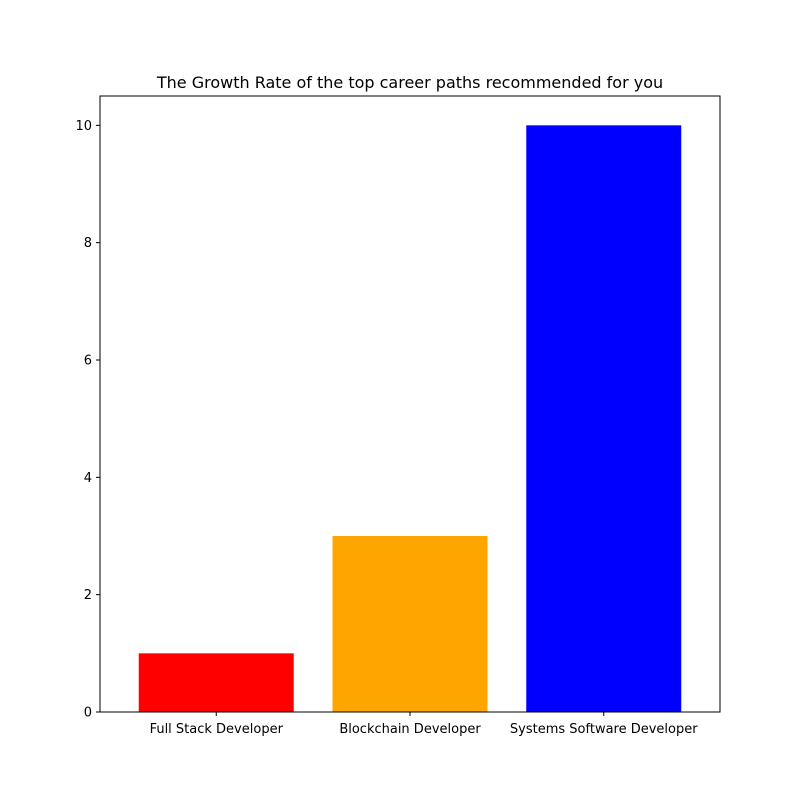  Describe the element at coordinates (216, 682) in the screenshot. I see `bar-full-stack-developer` at that location.